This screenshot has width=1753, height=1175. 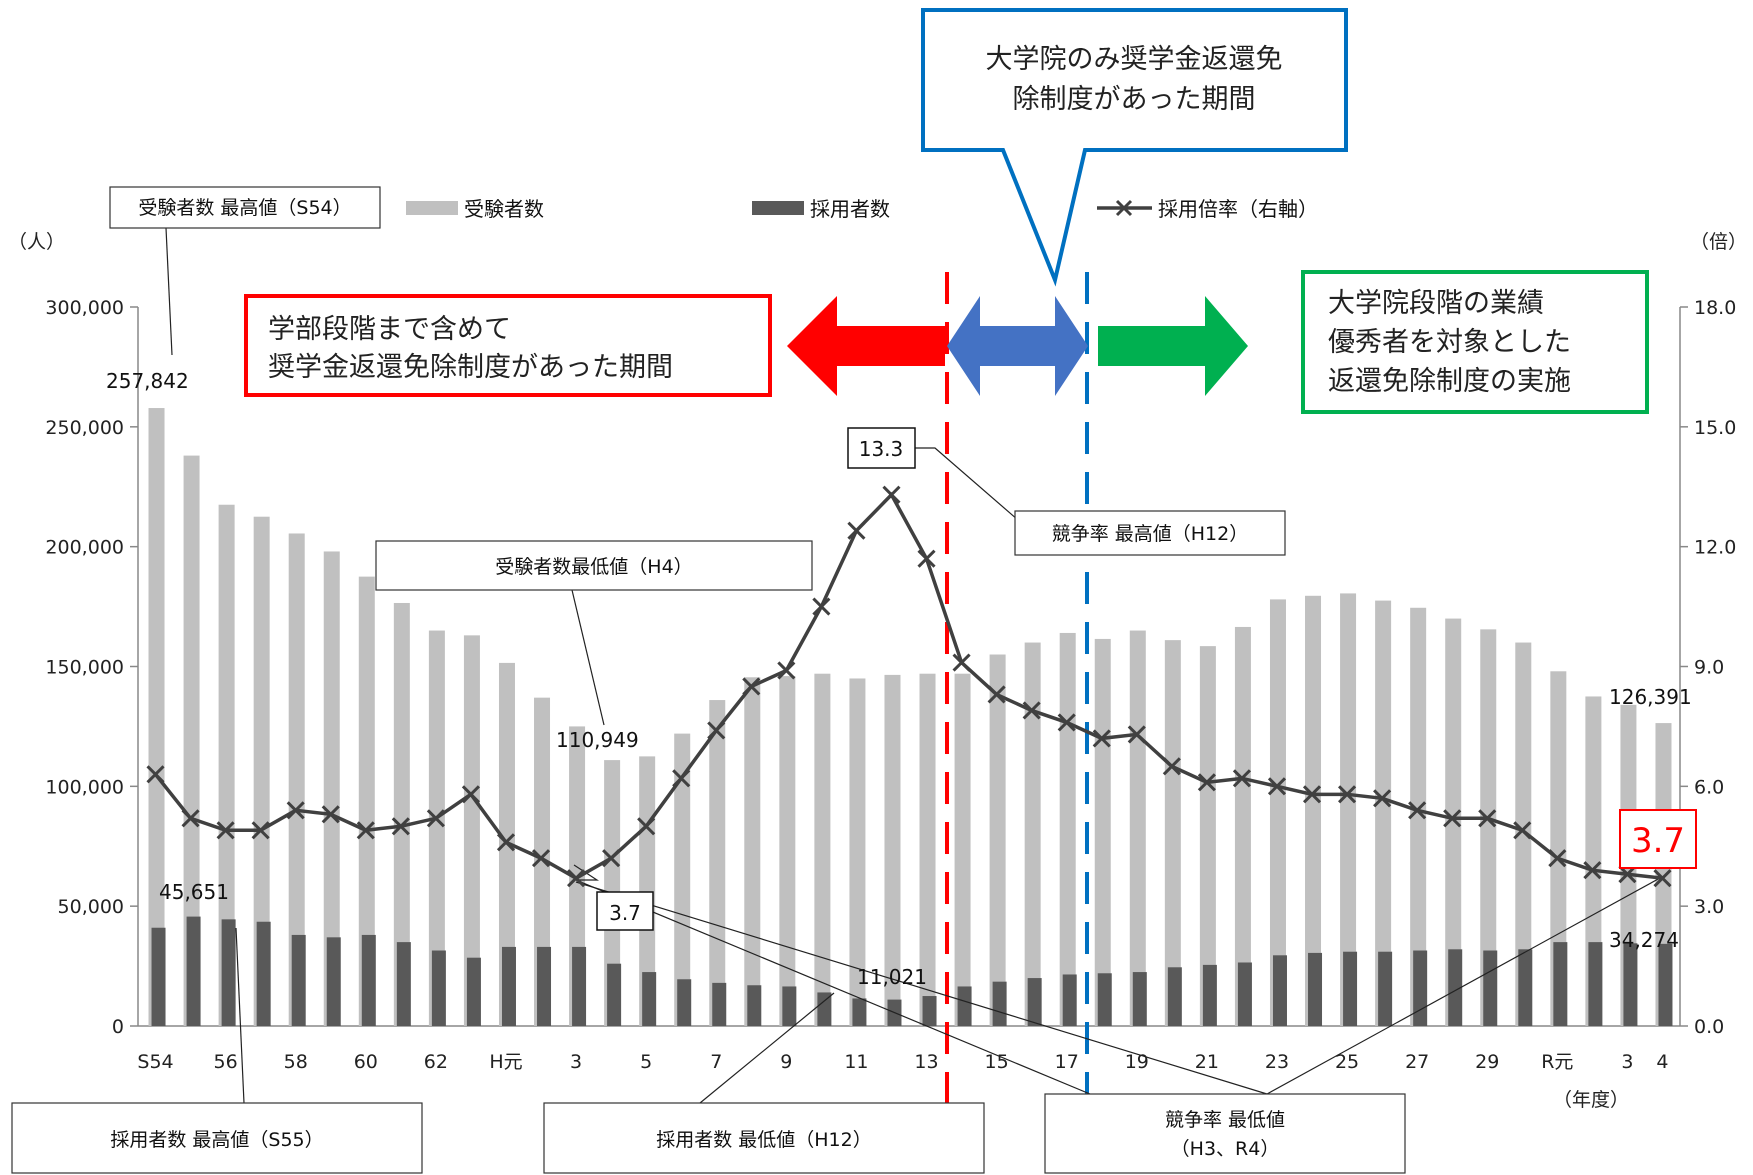 I want to click on rate-last-label-box, so click(x=1658, y=839).